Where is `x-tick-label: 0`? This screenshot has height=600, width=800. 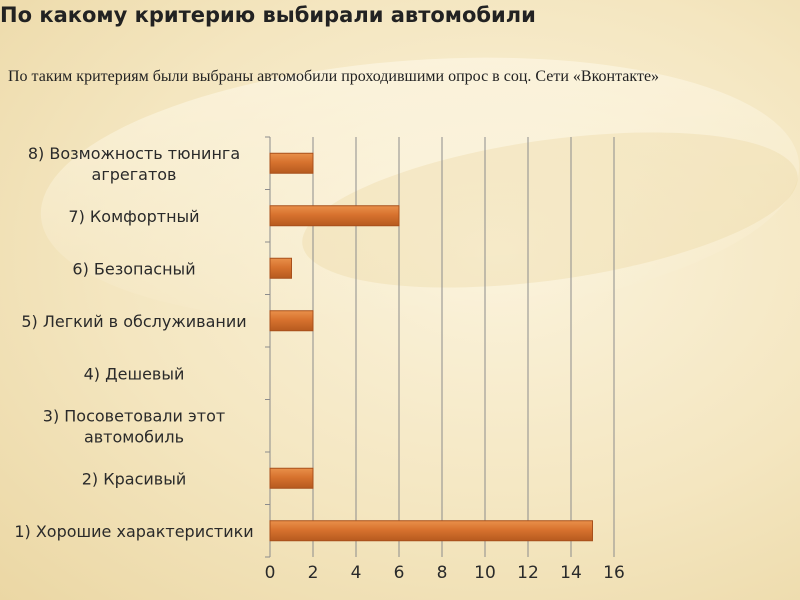
x-tick-label: 0 is located at coordinates (270, 573).